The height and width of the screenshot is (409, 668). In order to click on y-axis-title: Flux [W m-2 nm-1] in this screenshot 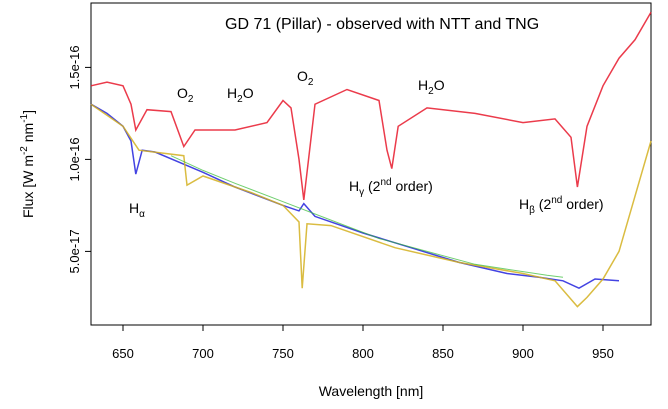, I will do `click(27, 164)`.